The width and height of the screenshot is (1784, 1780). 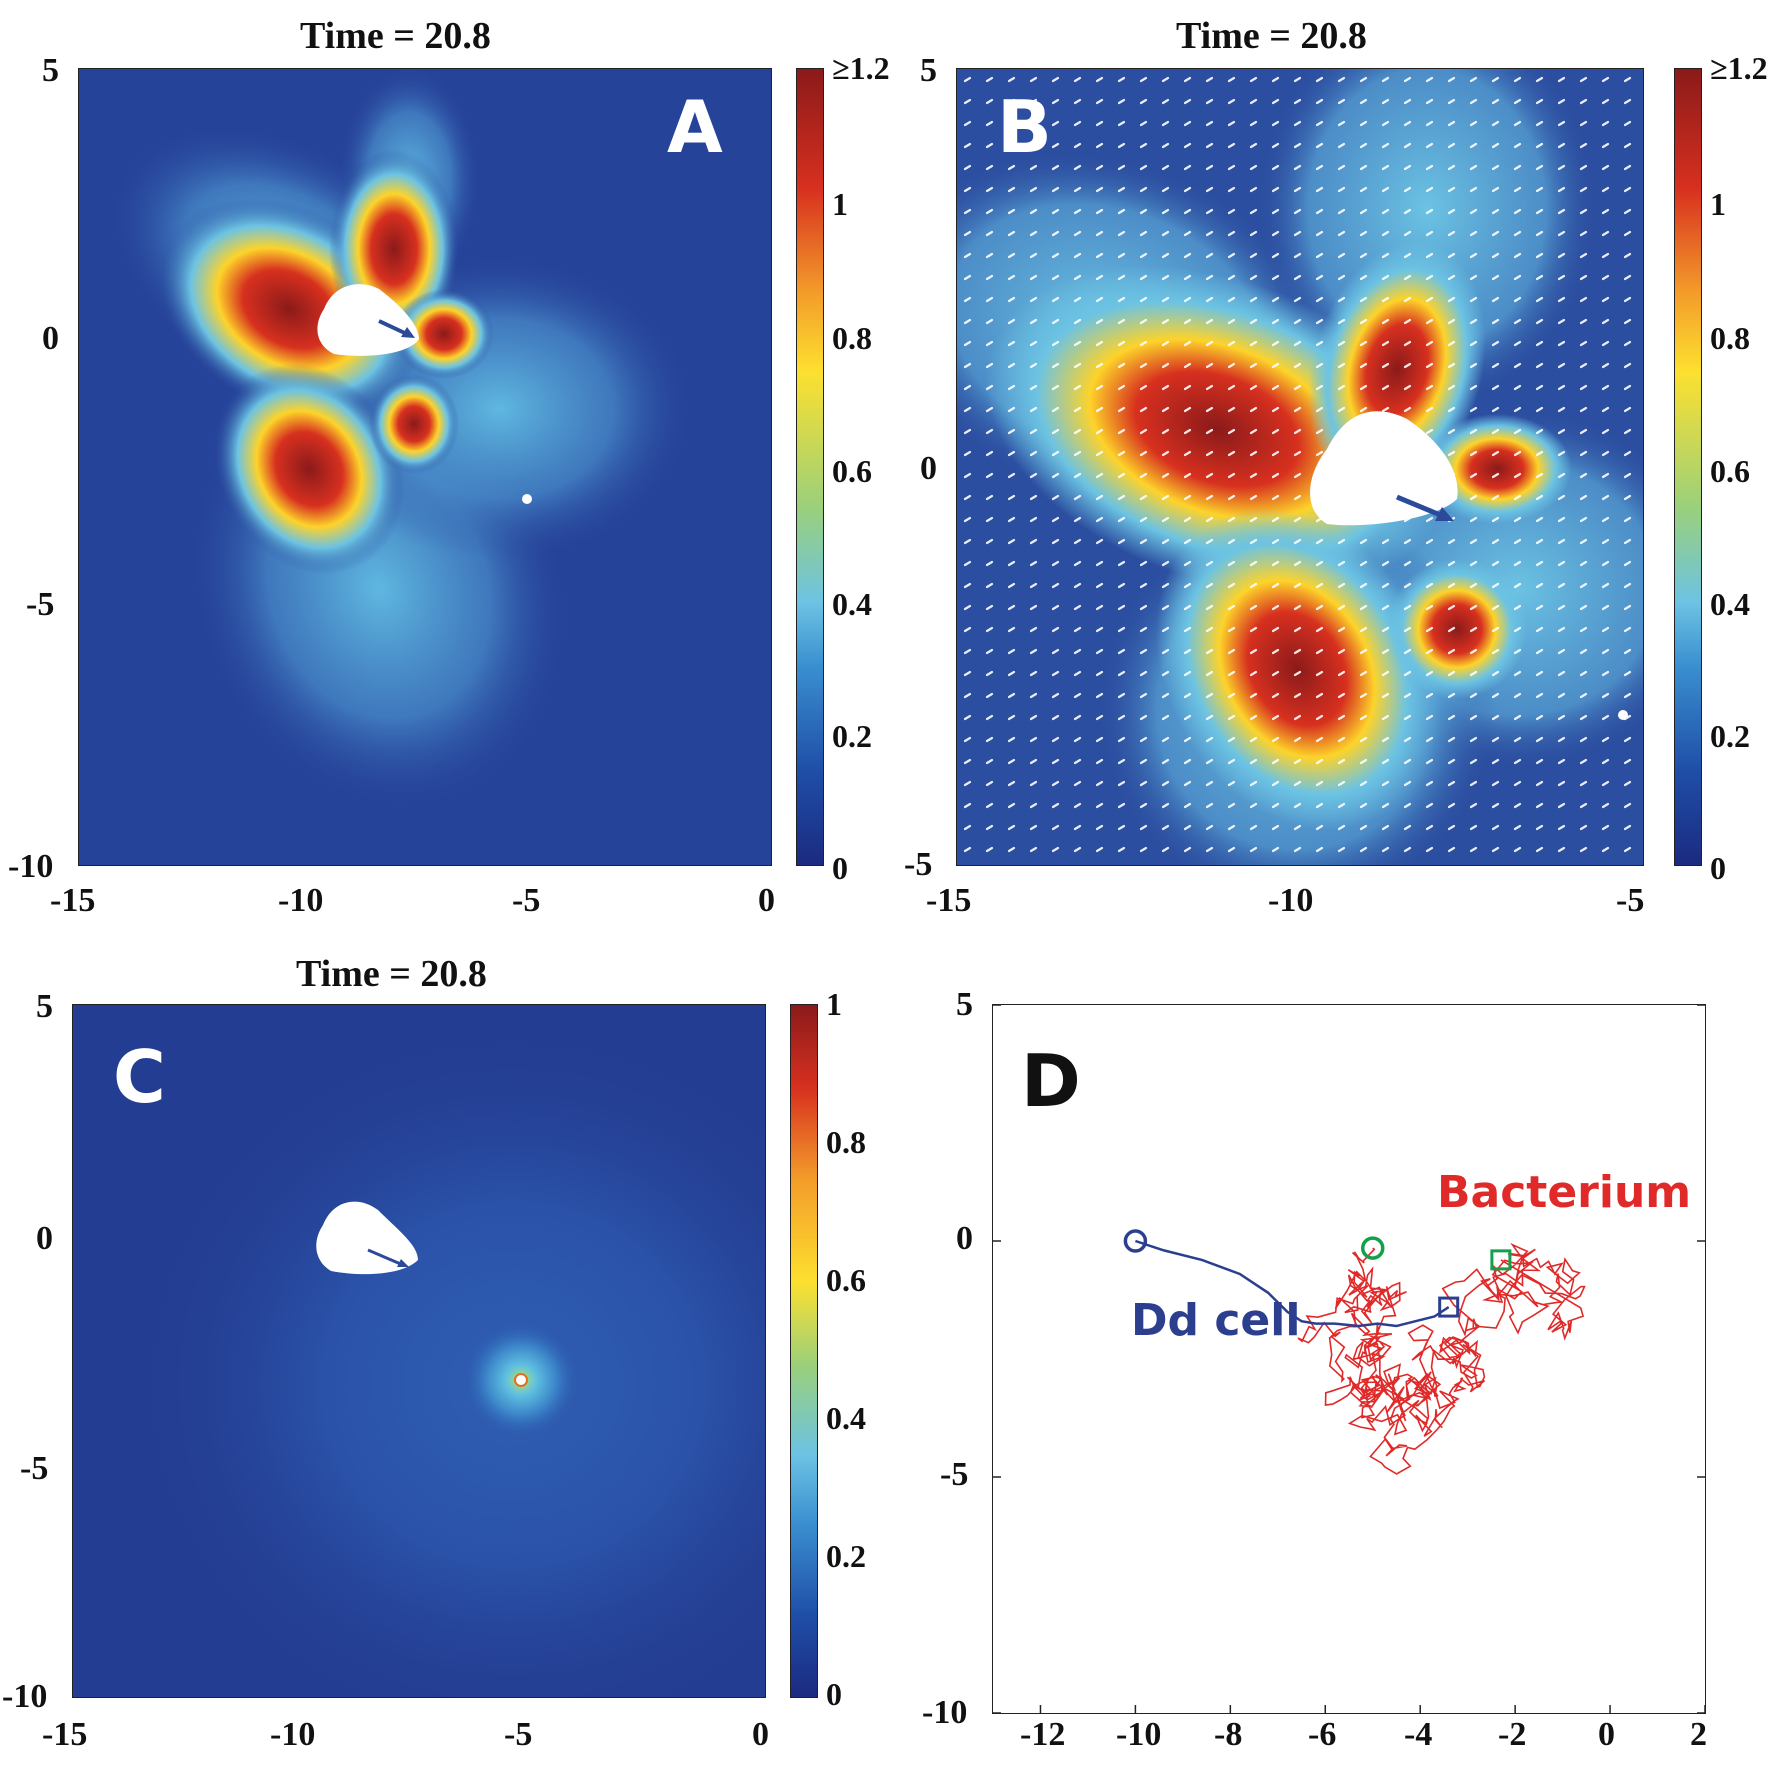 I want to click on panel-c-cb-tick: 0.8, so click(x=846, y=1142).